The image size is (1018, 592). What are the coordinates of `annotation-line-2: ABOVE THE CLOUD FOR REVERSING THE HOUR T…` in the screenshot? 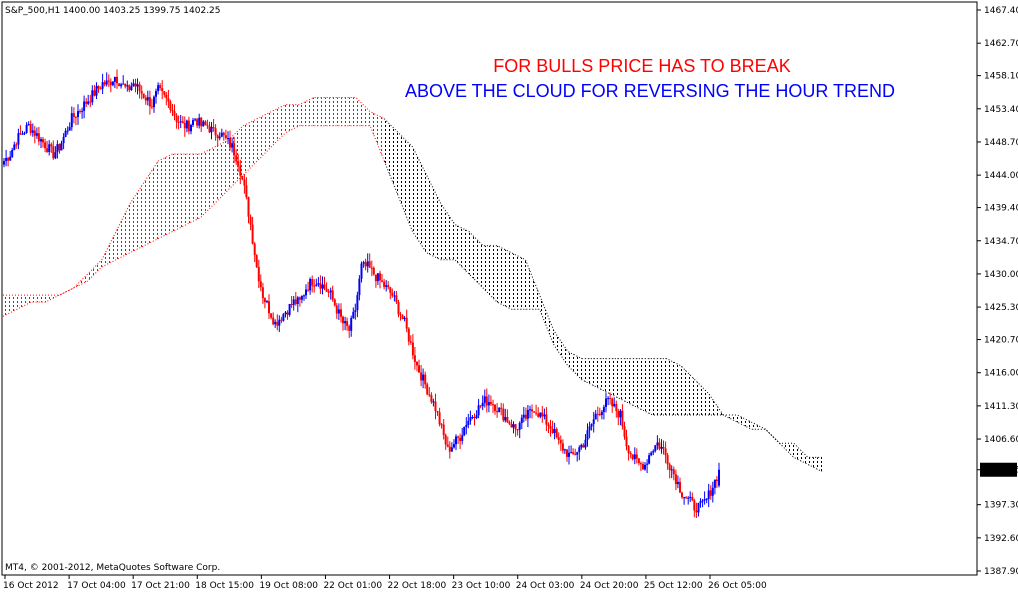 It's located at (650, 91).